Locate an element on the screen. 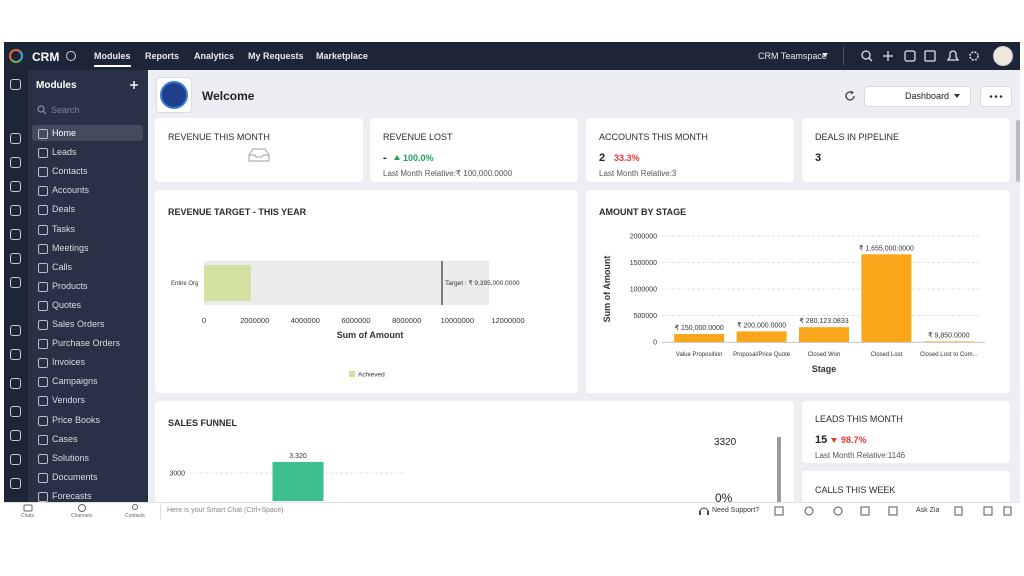 The image size is (1024, 576). kpi-title: LEADS THIS MONTH is located at coordinates (859, 419).